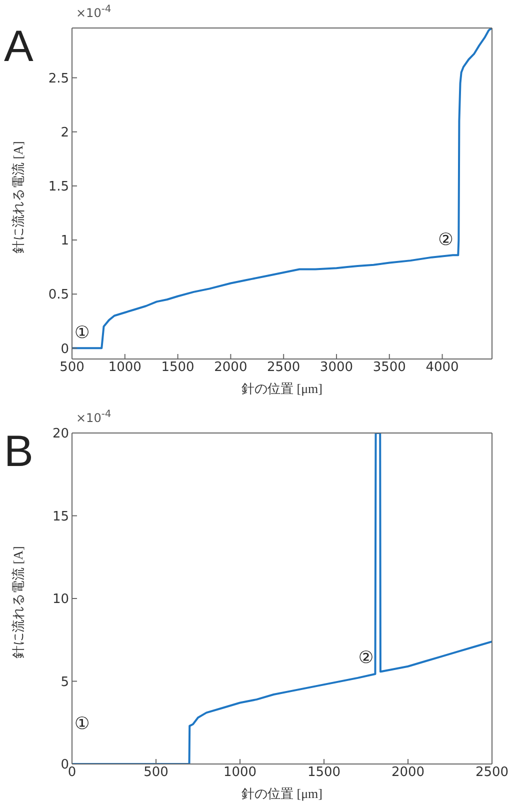  What do you see at coordinates (19, 452) in the screenshot?
I see `chart-title: B` at bounding box center [19, 452].